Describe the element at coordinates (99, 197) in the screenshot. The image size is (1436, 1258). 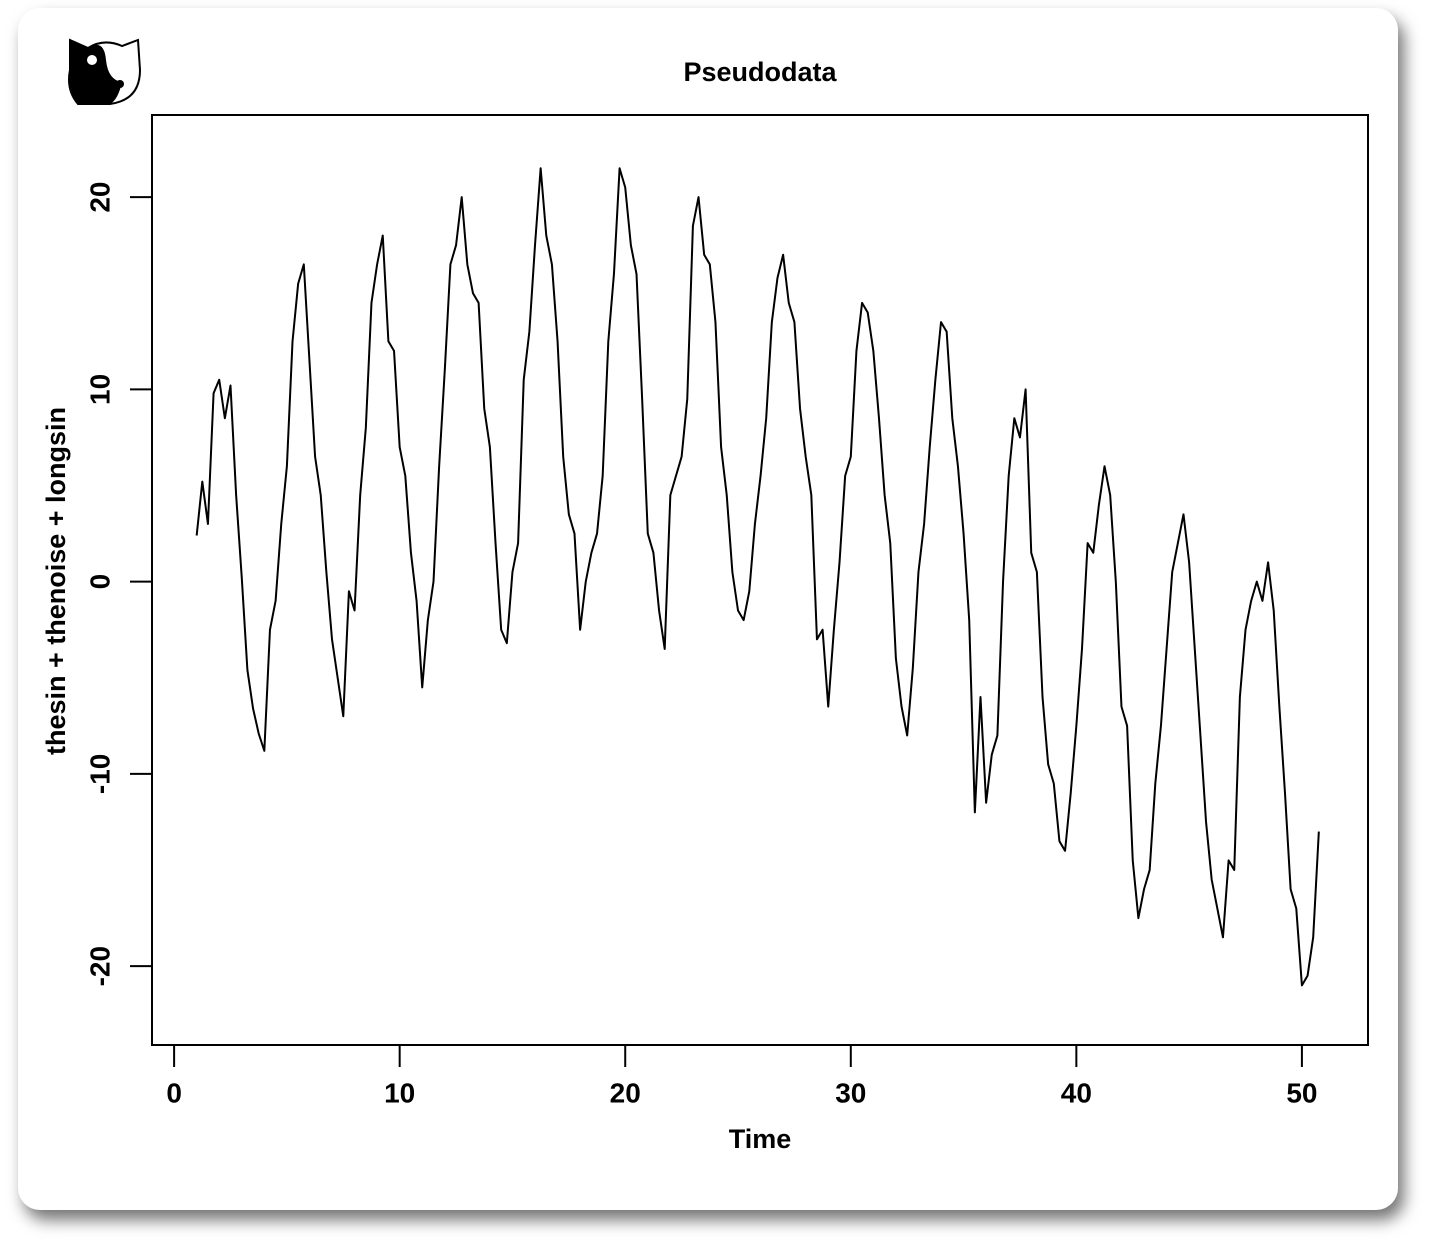
I see `y-tick-label: 20` at that location.